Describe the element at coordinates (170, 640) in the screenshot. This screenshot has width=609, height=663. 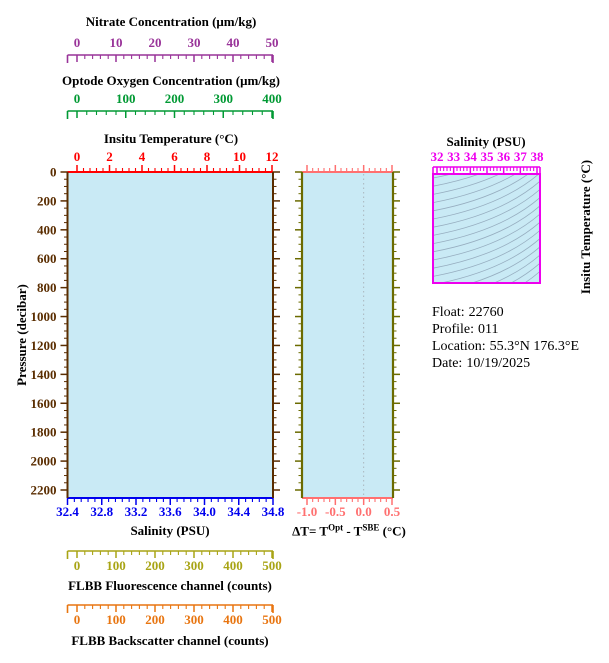
I see `backscatter-axis-title: FLBB Backscatter channel (counts)` at that location.